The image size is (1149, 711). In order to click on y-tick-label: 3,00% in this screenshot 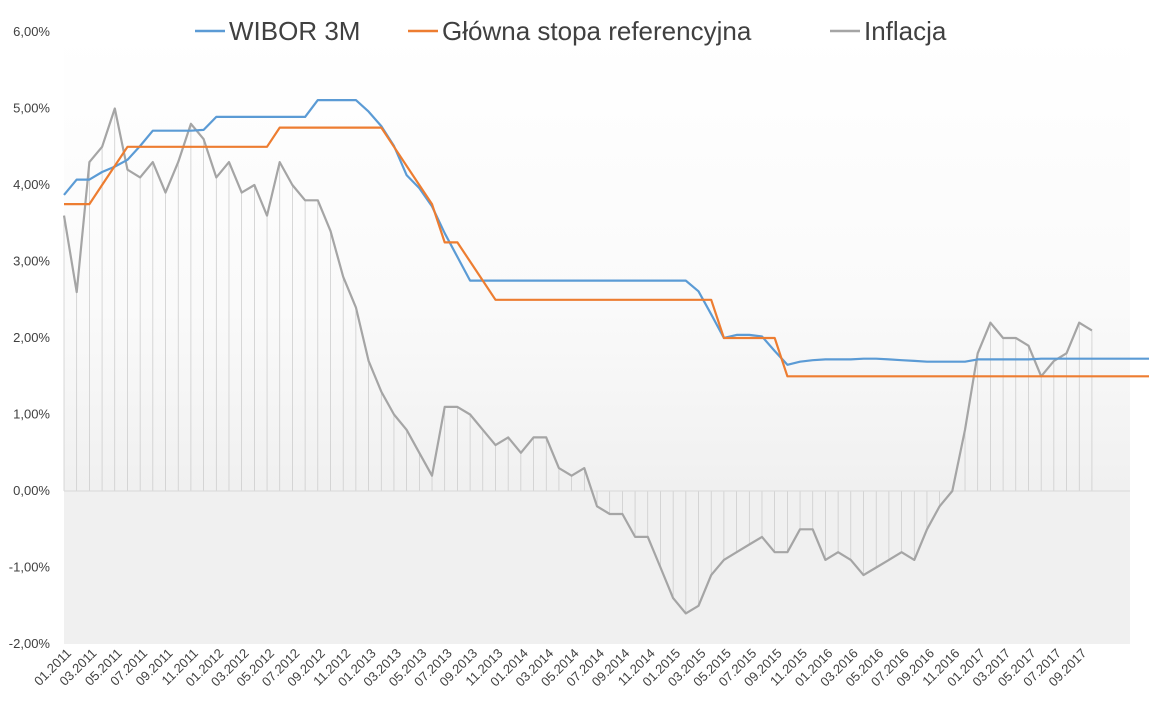, I will do `click(31, 261)`.